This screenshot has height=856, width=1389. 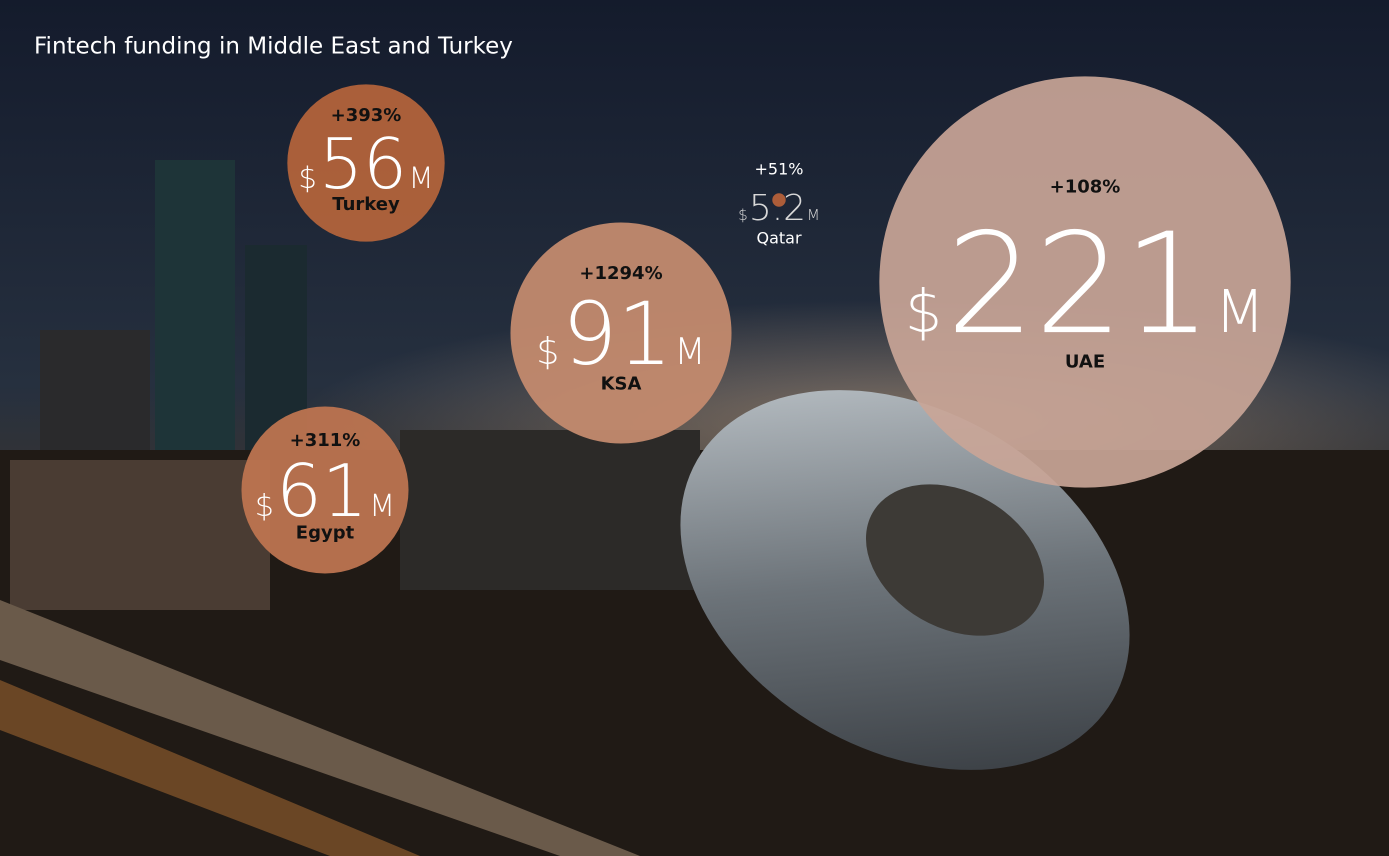 What do you see at coordinates (363, 165) in the screenshot?
I see `amount: 56` at bounding box center [363, 165].